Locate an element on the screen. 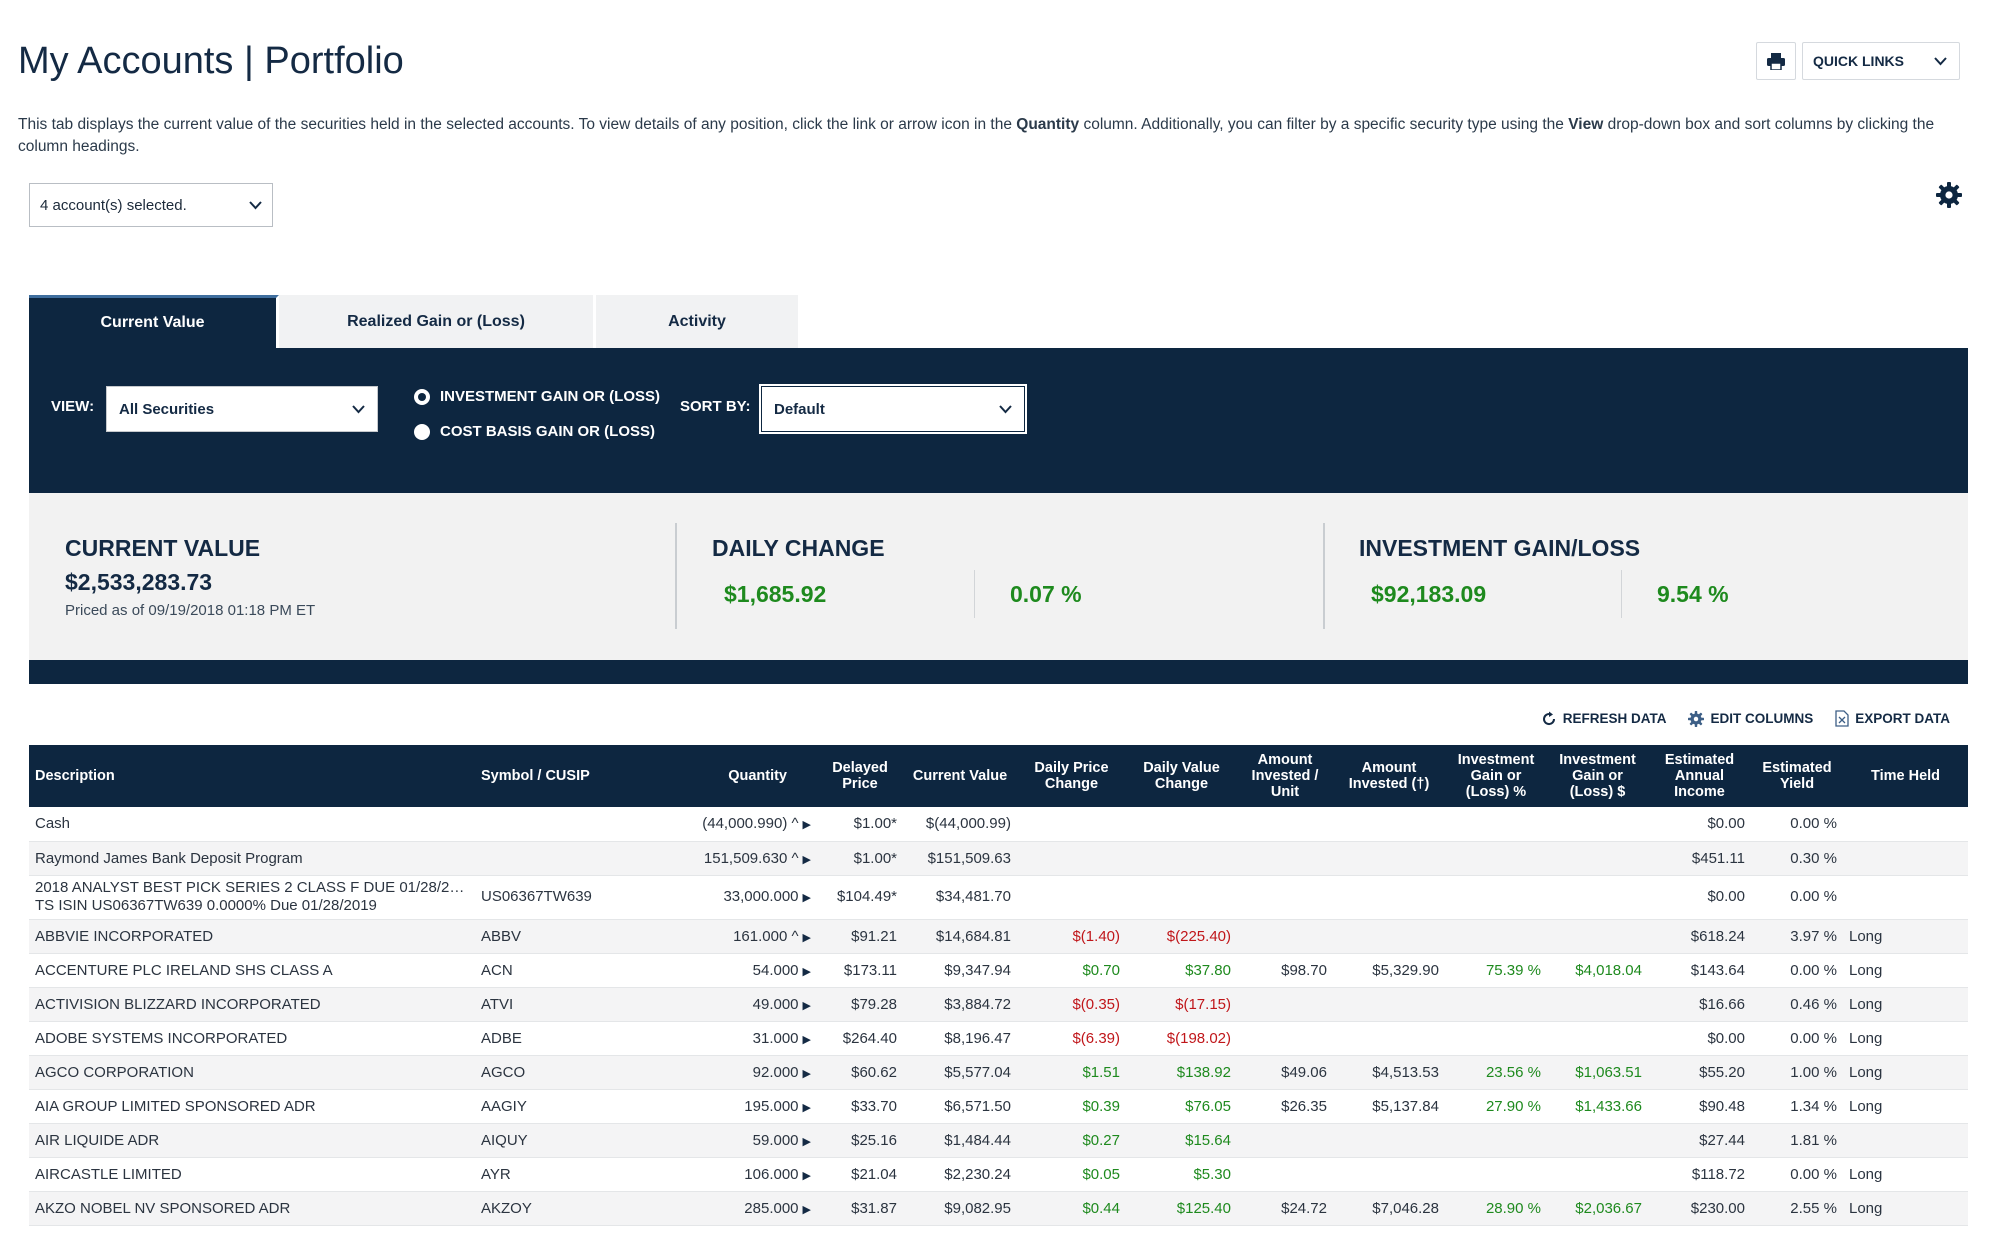 The image size is (2000, 1239). cell-daily-price-change: $0.05 is located at coordinates (1071, 1174).